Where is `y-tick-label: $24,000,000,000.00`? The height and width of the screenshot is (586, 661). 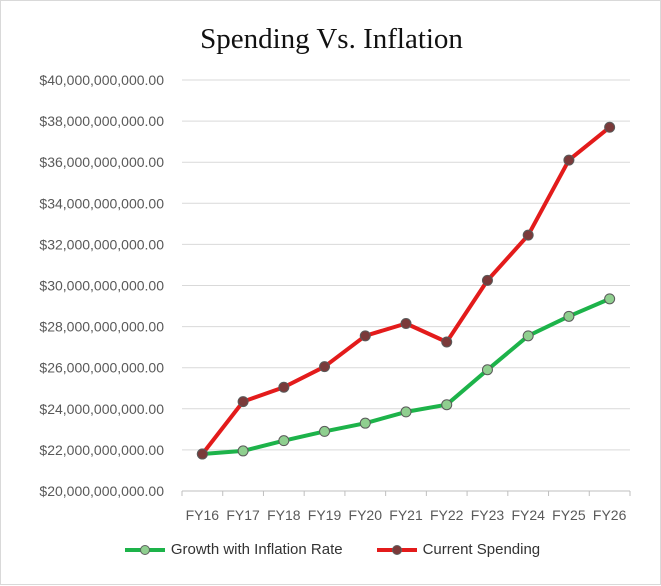 y-tick-label: $24,000,000,000.00 is located at coordinates (101, 409).